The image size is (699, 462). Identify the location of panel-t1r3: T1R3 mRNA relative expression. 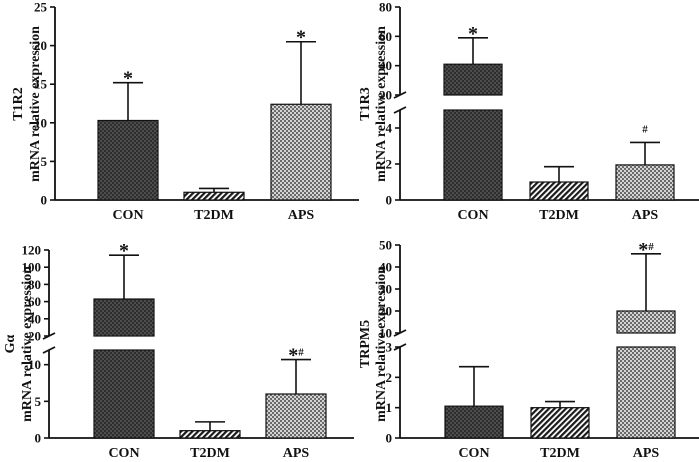
(373, 104).